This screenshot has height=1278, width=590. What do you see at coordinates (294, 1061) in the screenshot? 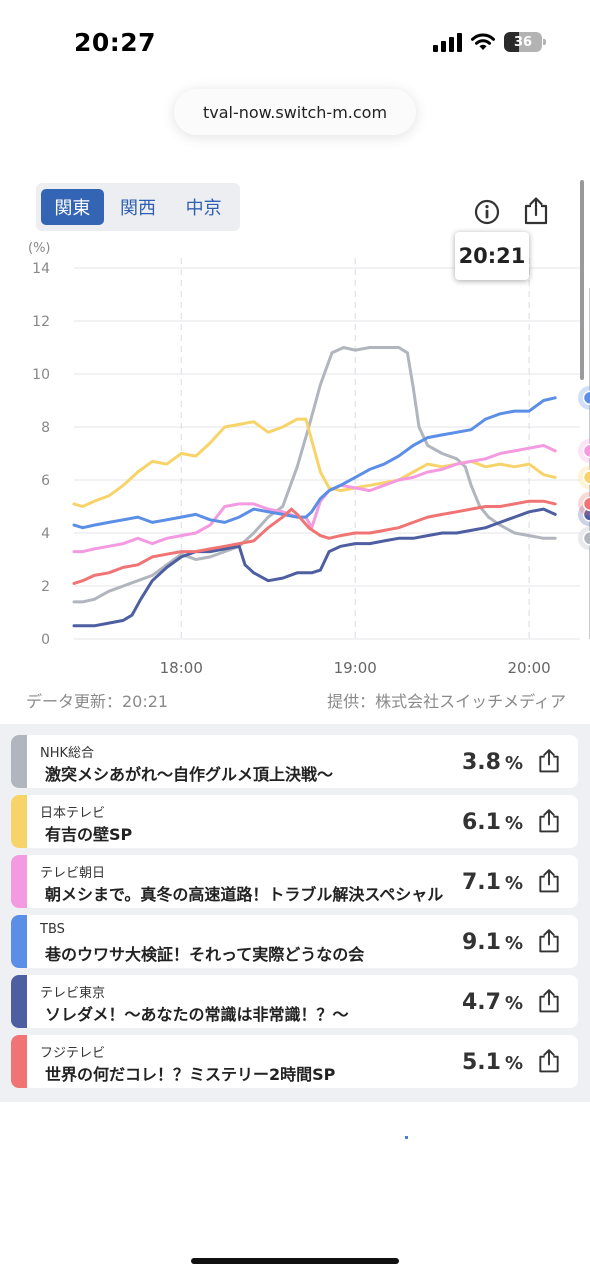
I see `channel-card-fuji-tv: フジテレビ 世界の何だコレ！？ミステリー2時間SP 5.1%` at bounding box center [294, 1061].